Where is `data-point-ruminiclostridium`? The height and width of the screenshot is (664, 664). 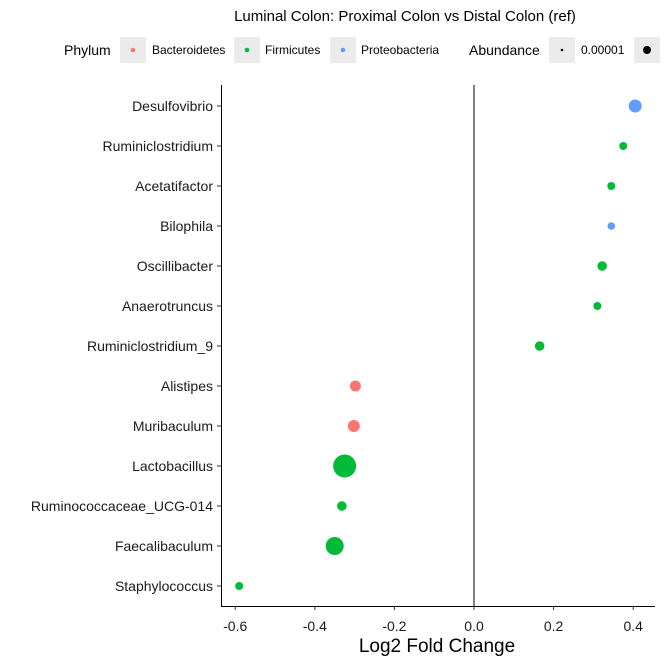 data-point-ruminiclostridium is located at coordinates (623, 146).